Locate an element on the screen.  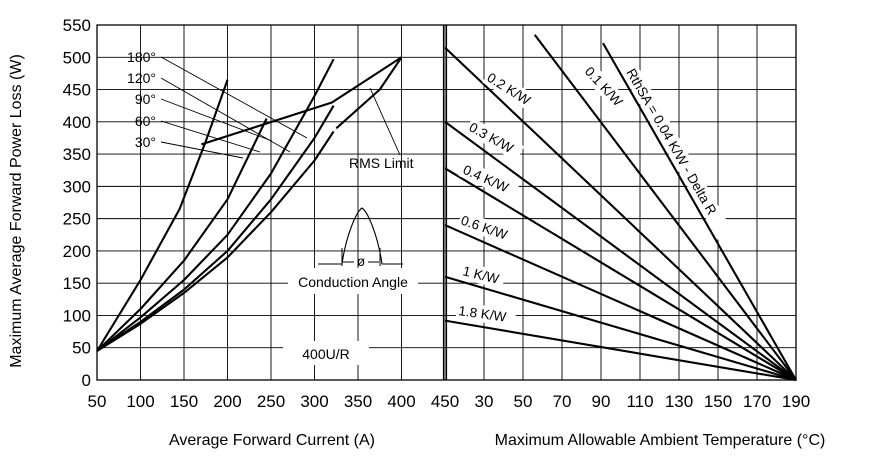
y-tick-label: 50 is located at coordinates (81, 348).